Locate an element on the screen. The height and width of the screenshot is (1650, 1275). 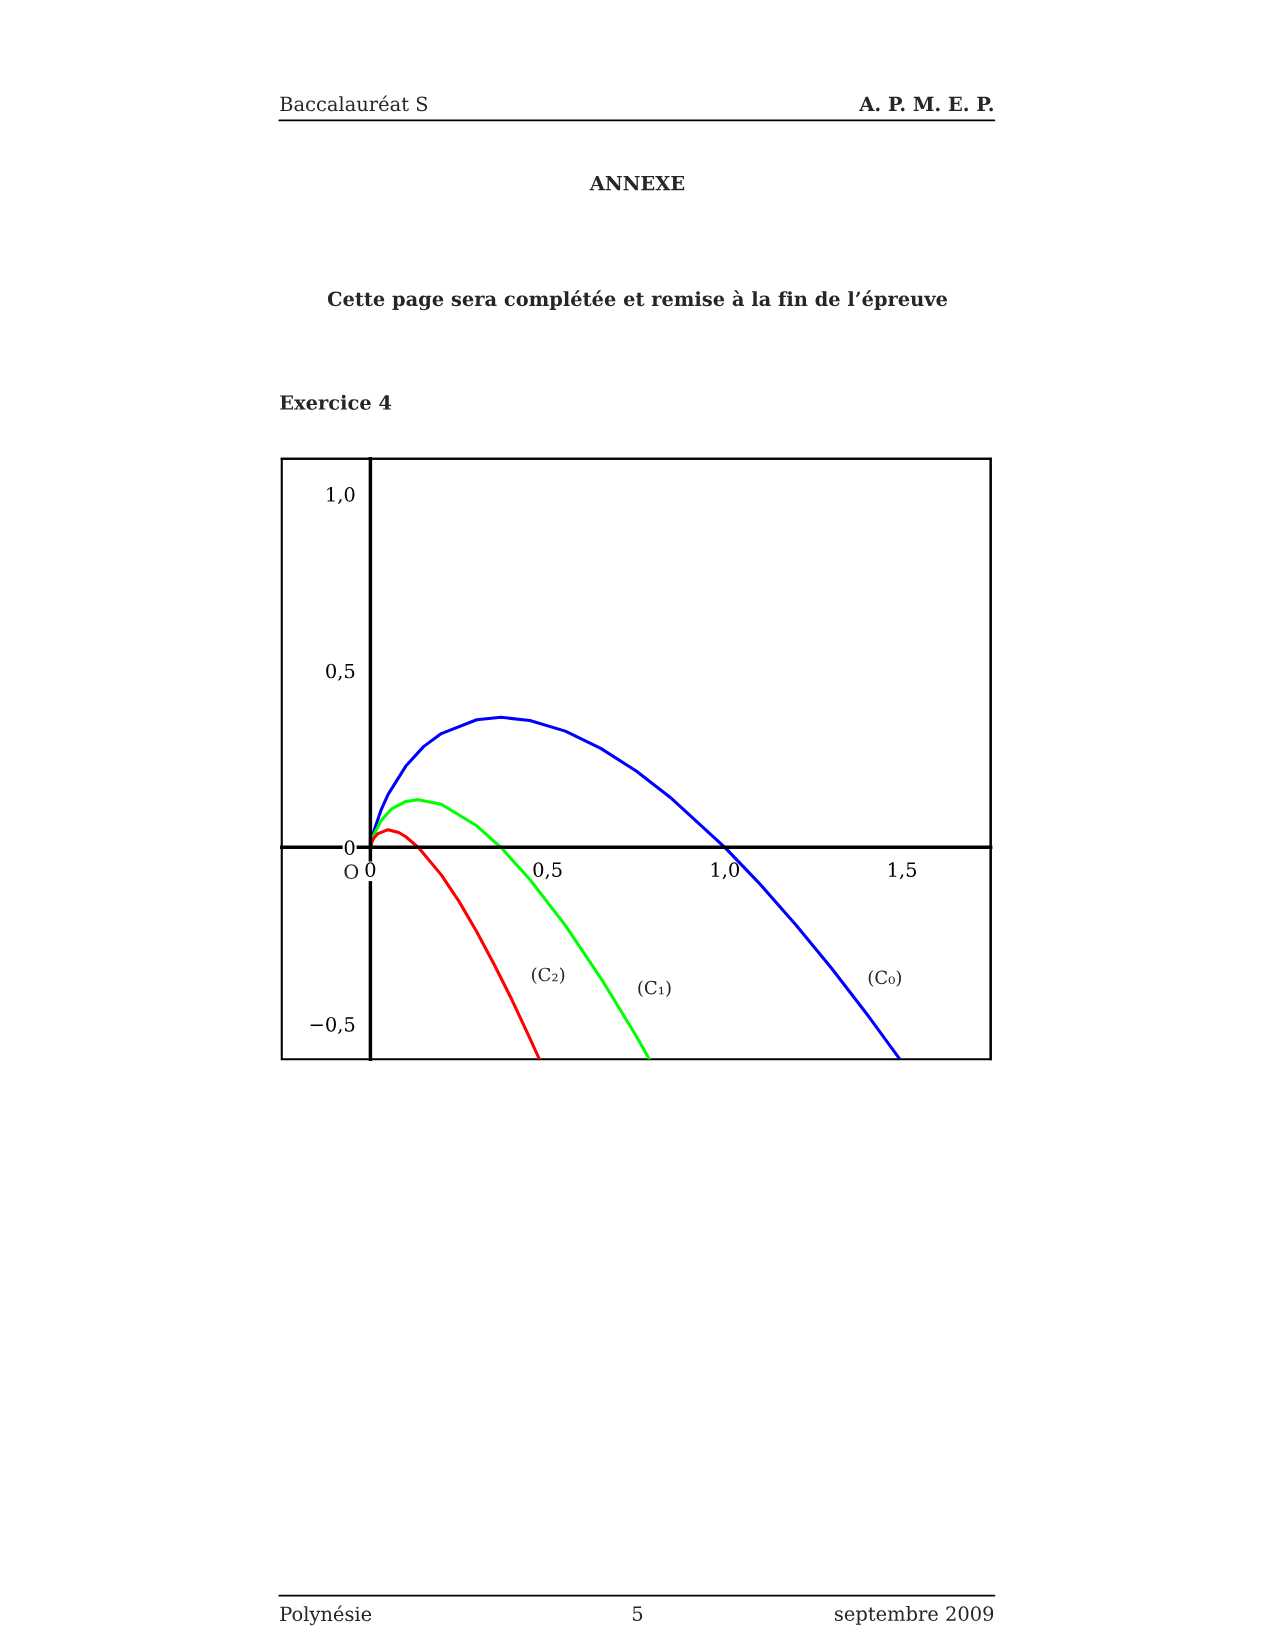
x-tick-label: 1,5 is located at coordinates (902, 871).